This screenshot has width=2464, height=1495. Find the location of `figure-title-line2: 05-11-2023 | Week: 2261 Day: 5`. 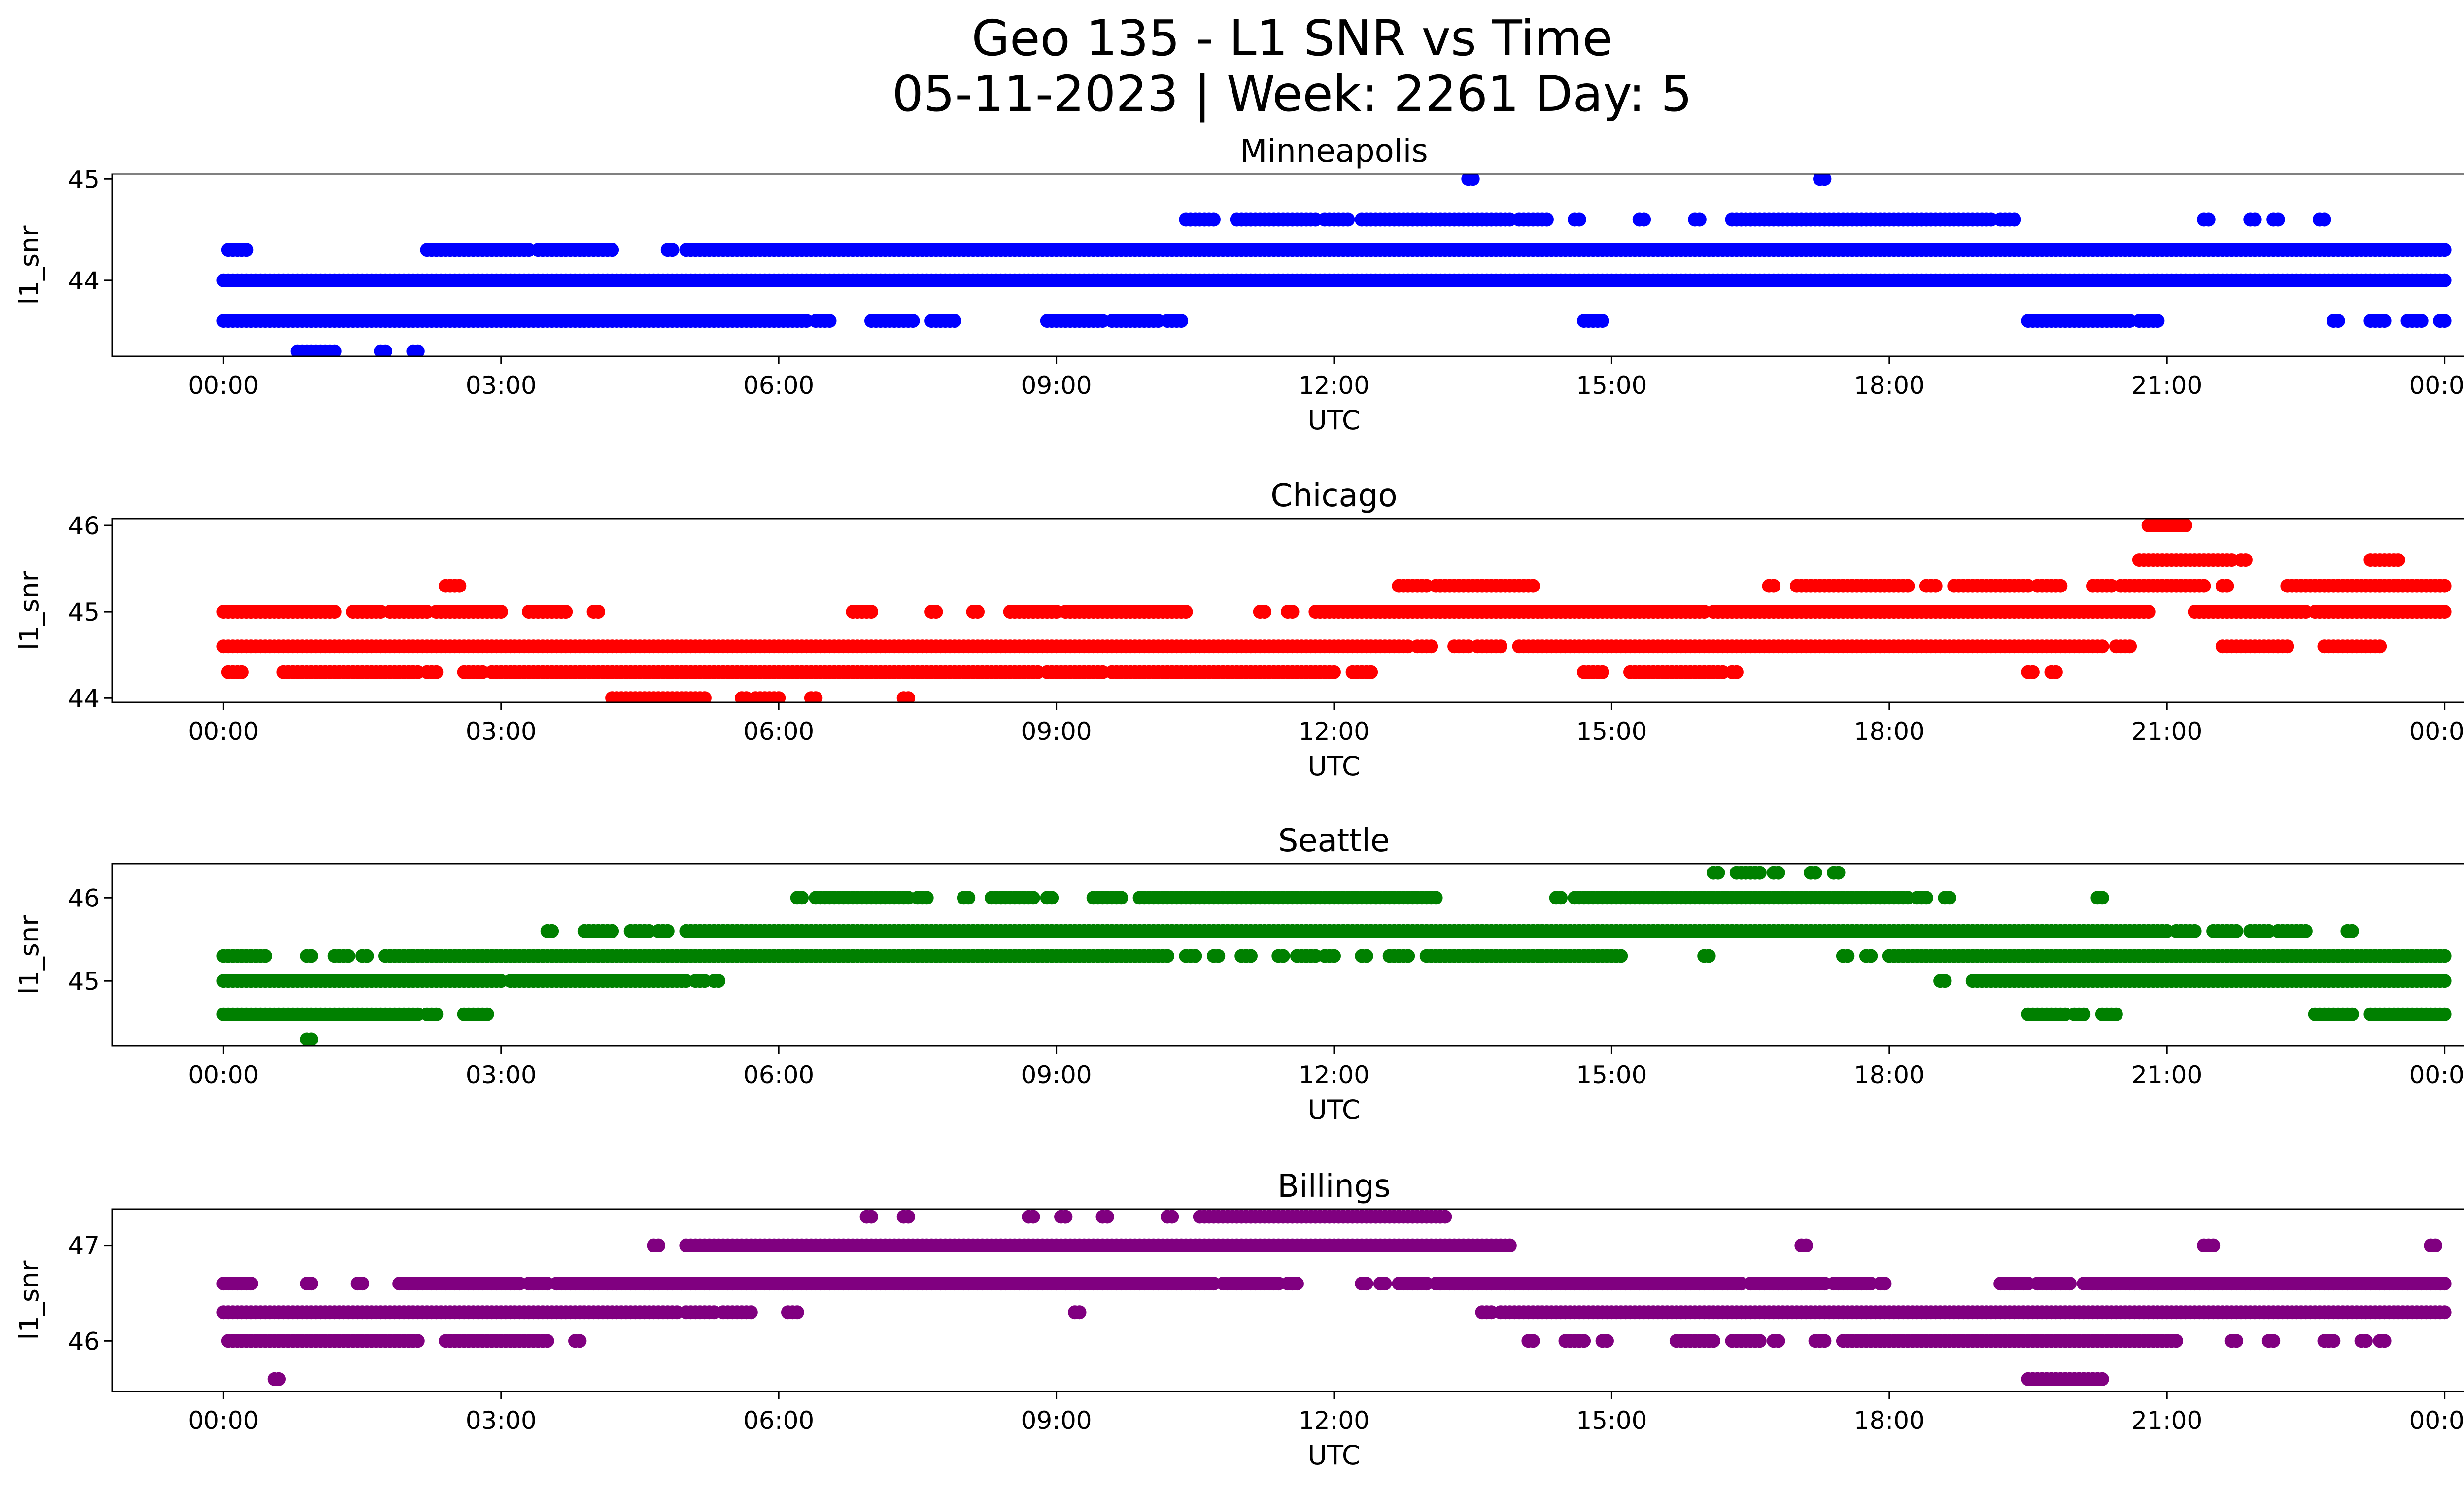

figure-title-line2: 05-11-2023 | Week: 2261 Day: 5 is located at coordinates (1292, 94).